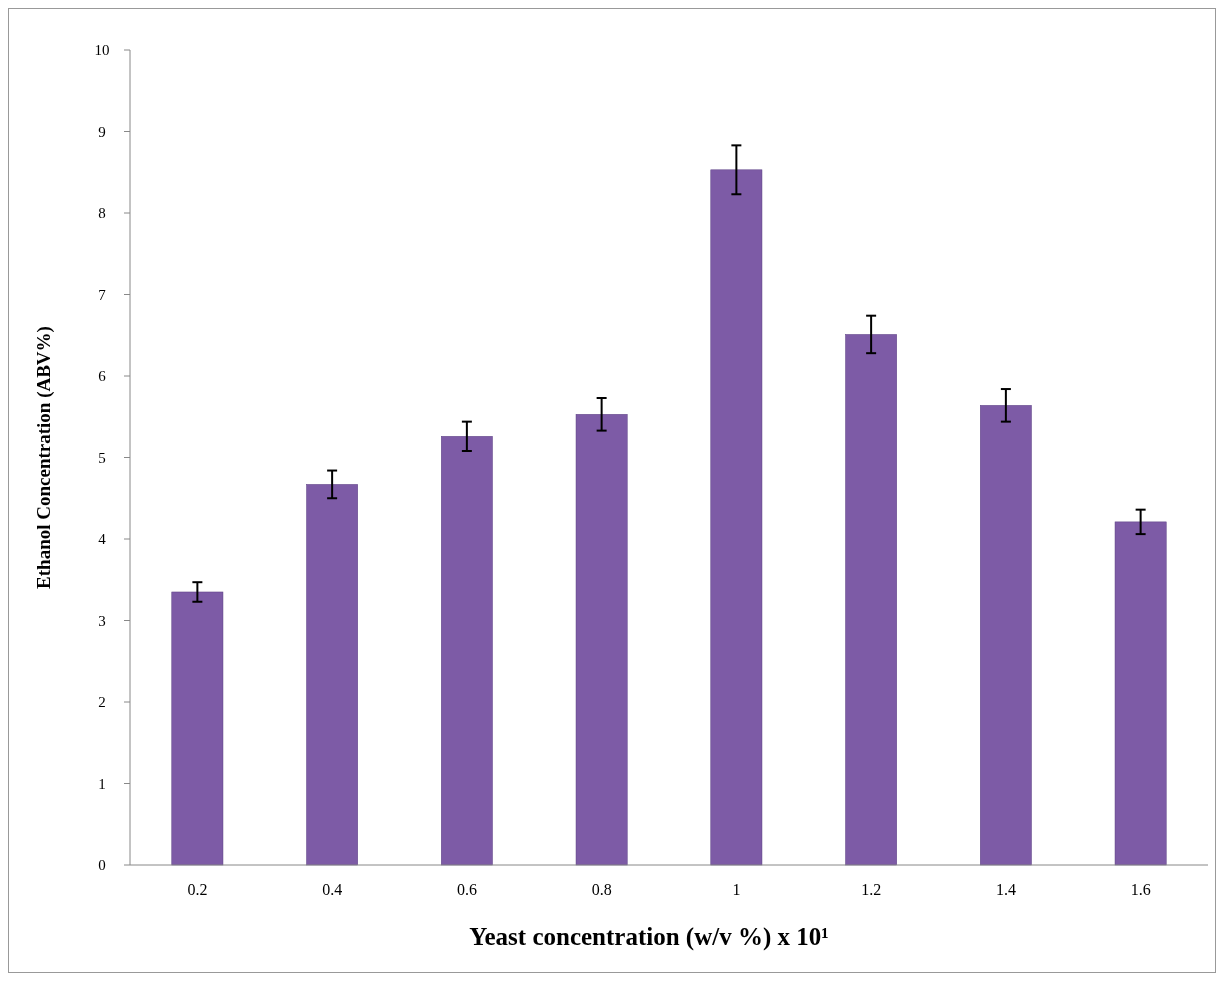 The height and width of the screenshot is (981, 1216). What do you see at coordinates (102, 457) in the screenshot?
I see `y-tick-label: 5` at bounding box center [102, 457].